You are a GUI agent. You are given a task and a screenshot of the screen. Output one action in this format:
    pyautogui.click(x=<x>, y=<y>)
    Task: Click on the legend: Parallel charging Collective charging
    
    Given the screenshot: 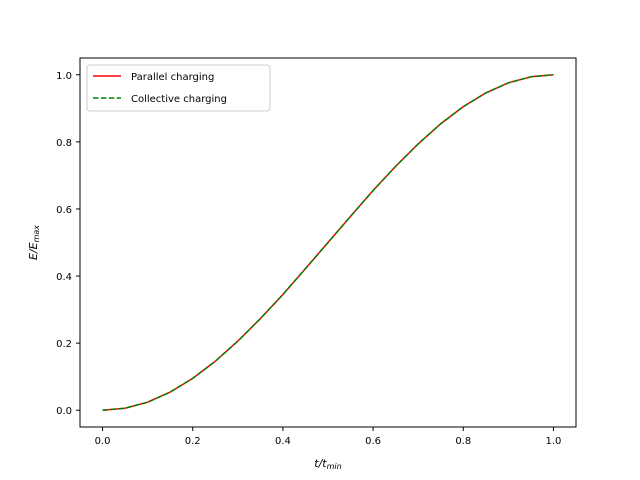 What is the action you would take?
    pyautogui.click(x=178, y=88)
    